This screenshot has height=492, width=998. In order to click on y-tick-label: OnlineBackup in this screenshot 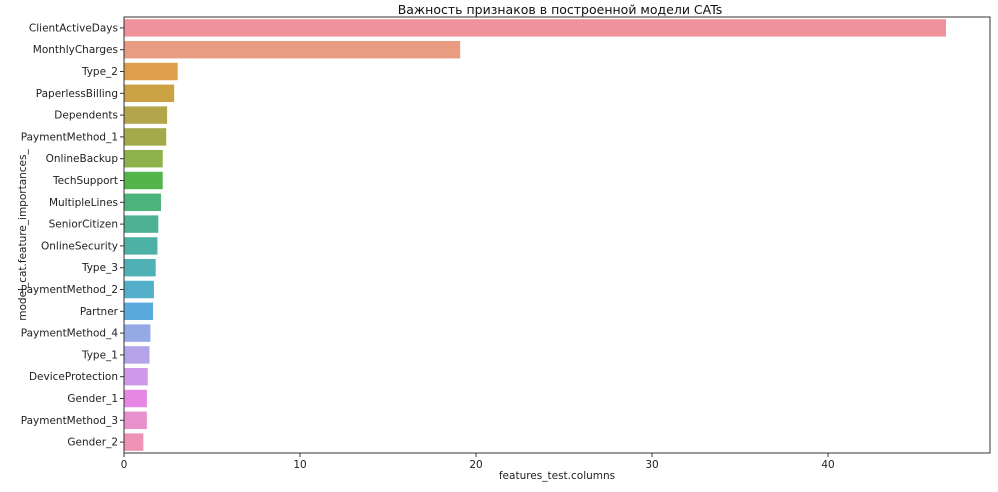, I will do `click(82, 159)`.